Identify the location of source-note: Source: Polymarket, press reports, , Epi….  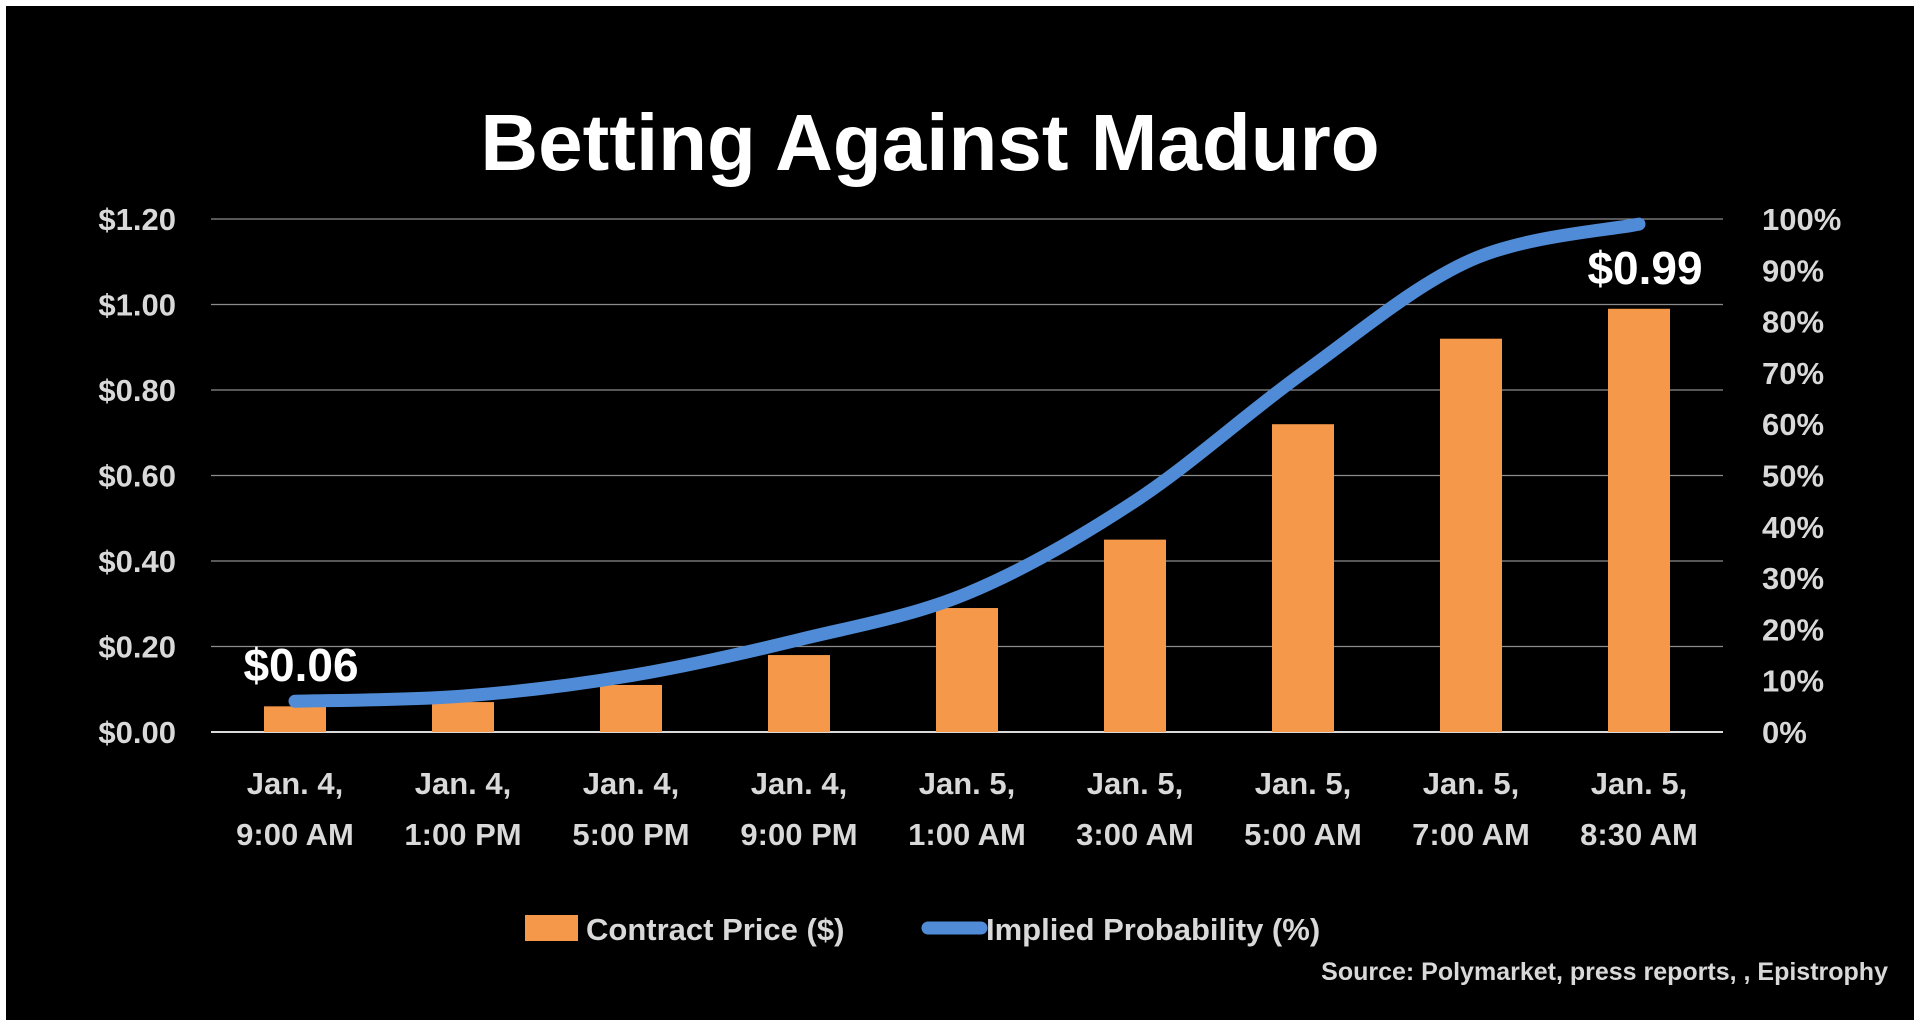
(1604, 972).